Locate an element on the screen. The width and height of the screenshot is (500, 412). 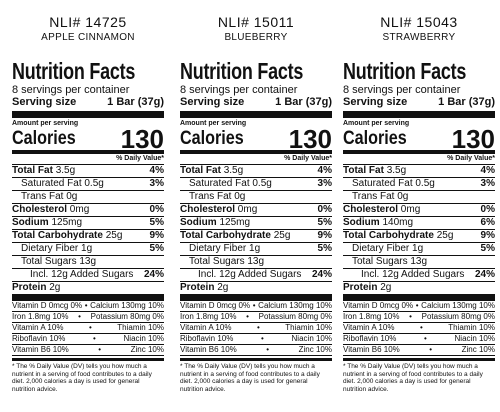
nutrient-amount: 140mg is located at coordinates (398, 222).